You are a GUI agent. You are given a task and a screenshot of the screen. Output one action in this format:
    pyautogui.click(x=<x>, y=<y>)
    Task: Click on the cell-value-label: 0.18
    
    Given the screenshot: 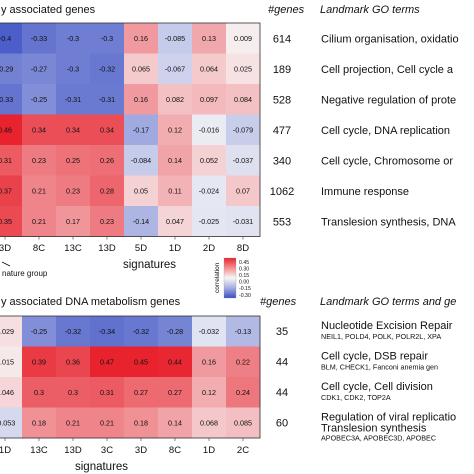 What is the action you would take?
    pyautogui.click(x=39, y=422)
    